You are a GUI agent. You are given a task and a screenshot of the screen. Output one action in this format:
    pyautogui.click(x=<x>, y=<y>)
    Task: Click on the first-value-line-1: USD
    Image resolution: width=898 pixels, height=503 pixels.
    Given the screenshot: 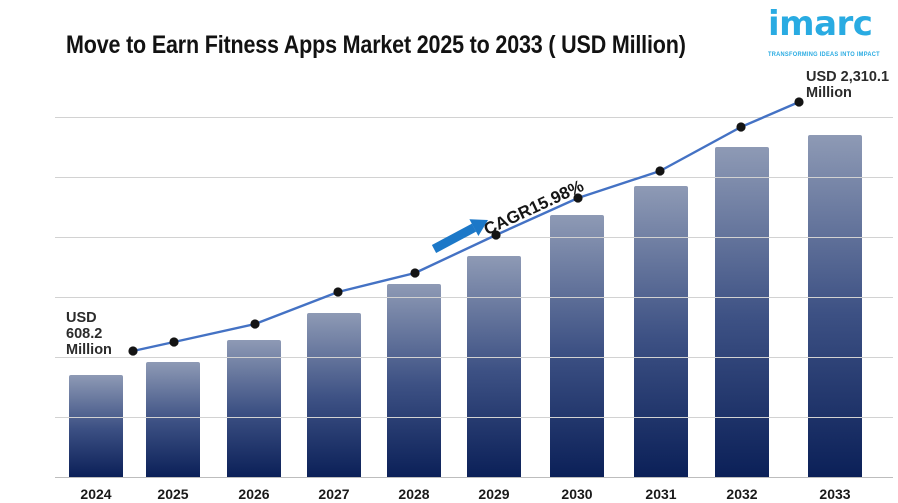 What is the action you would take?
    pyautogui.click(x=81, y=318)
    